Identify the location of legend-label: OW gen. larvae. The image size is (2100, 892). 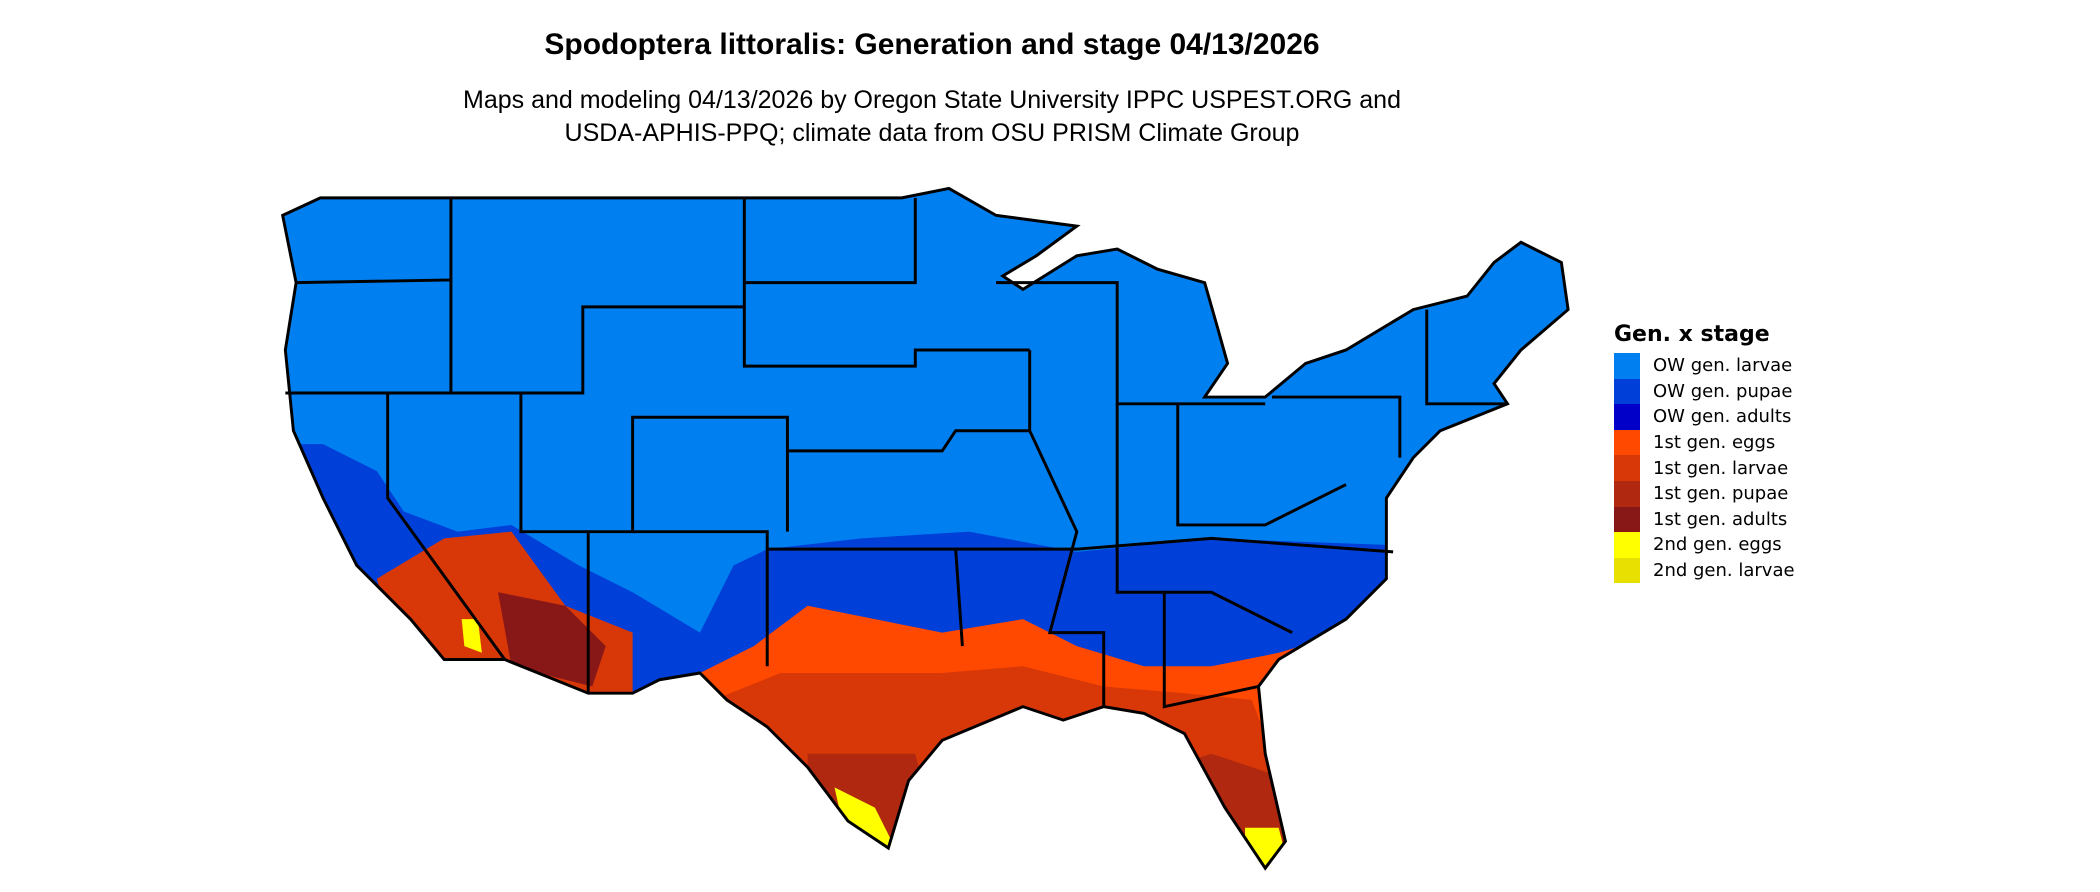
(1723, 366).